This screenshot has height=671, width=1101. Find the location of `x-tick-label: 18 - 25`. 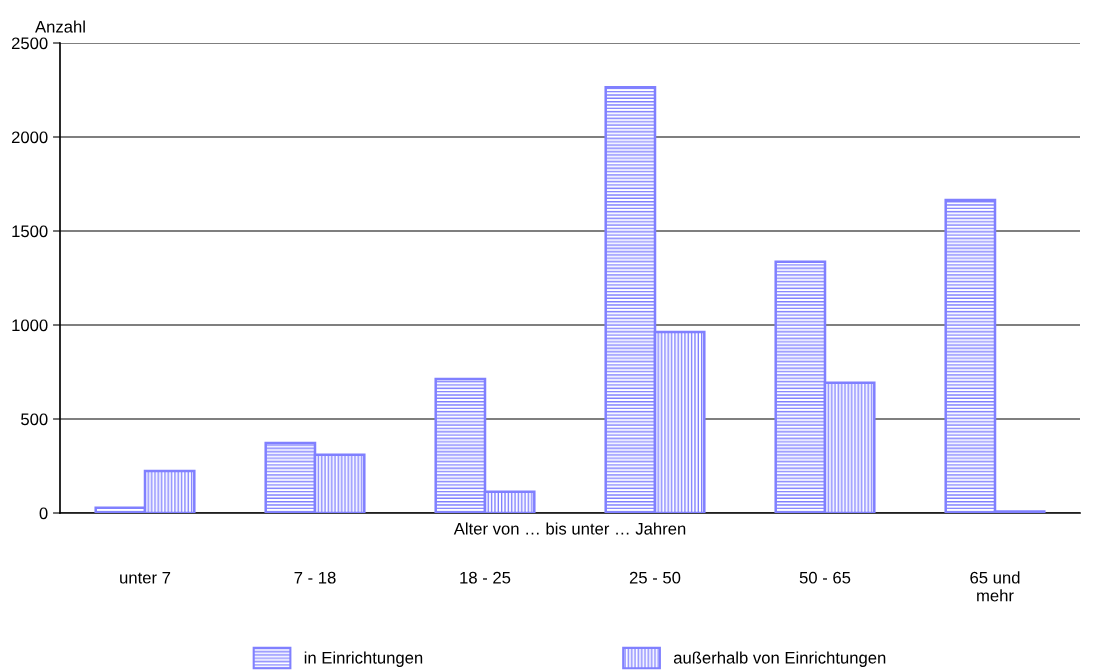

x-tick-label: 18 - 25 is located at coordinates (485, 577).